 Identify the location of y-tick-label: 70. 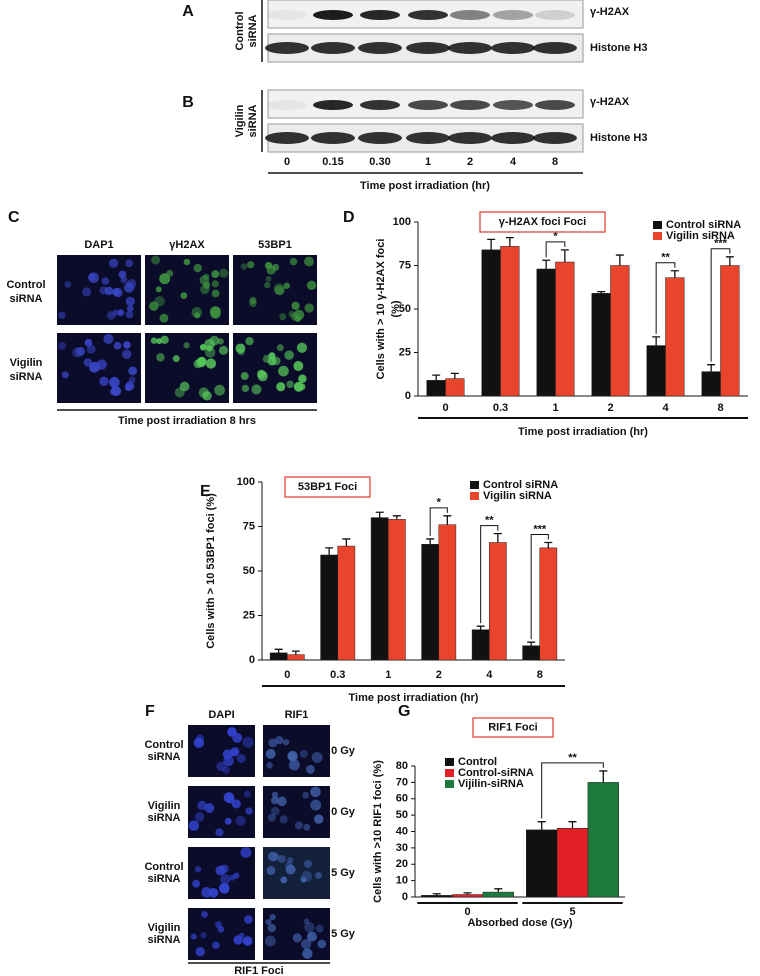
(402, 782).